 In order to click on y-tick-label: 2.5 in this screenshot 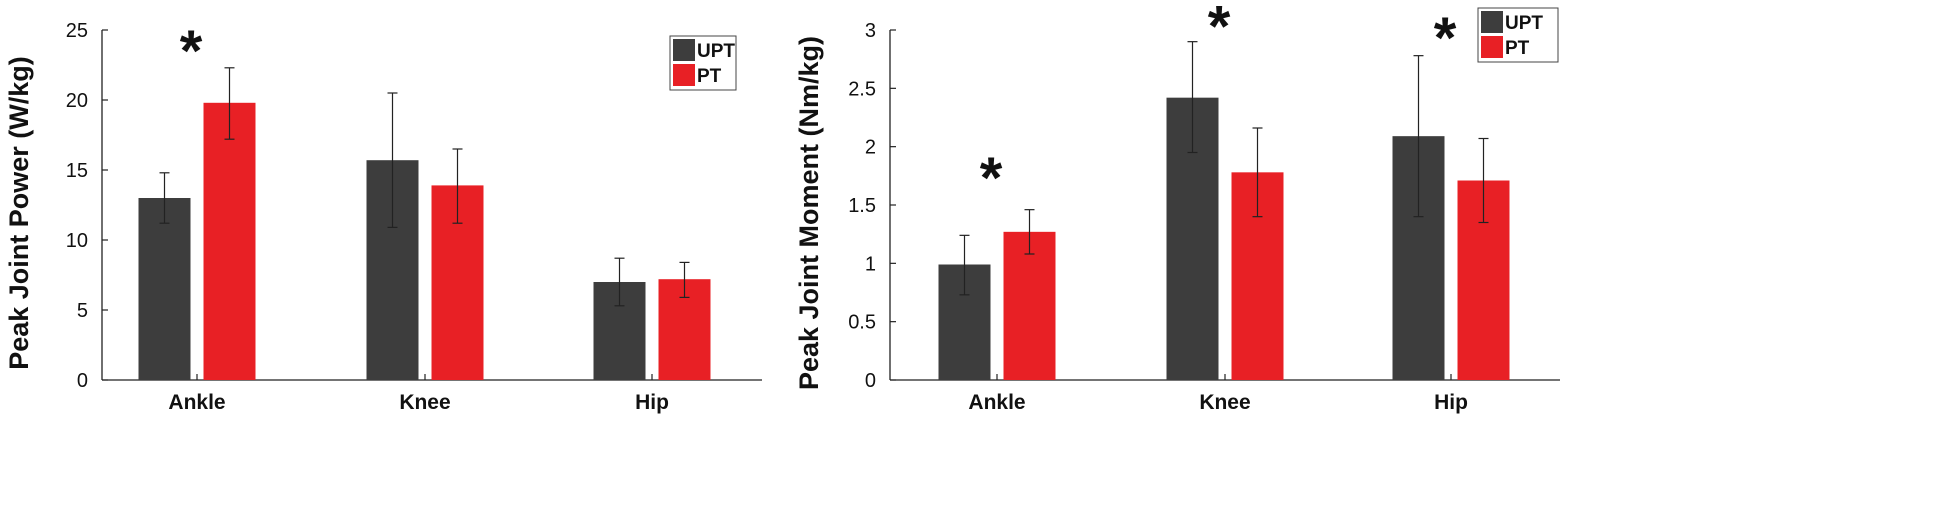, I will do `click(862, 89)`.